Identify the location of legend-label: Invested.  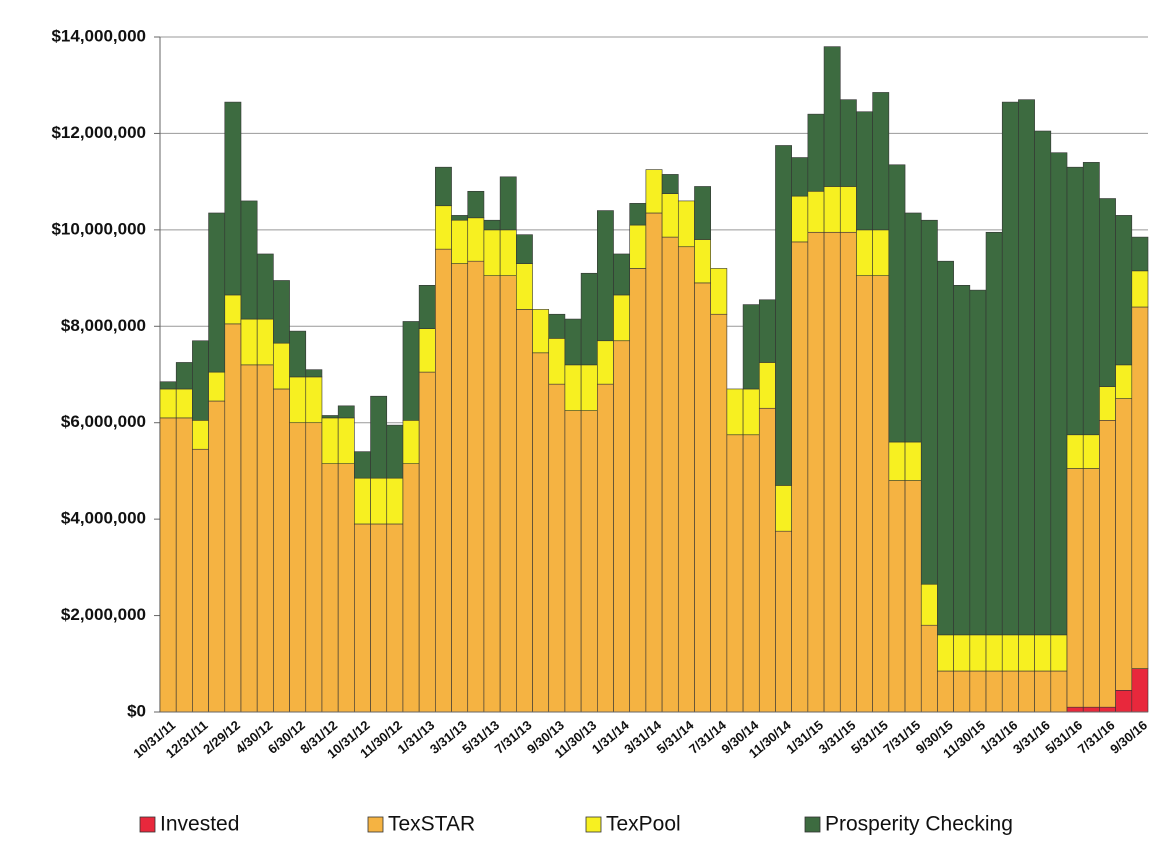
(199, 824).